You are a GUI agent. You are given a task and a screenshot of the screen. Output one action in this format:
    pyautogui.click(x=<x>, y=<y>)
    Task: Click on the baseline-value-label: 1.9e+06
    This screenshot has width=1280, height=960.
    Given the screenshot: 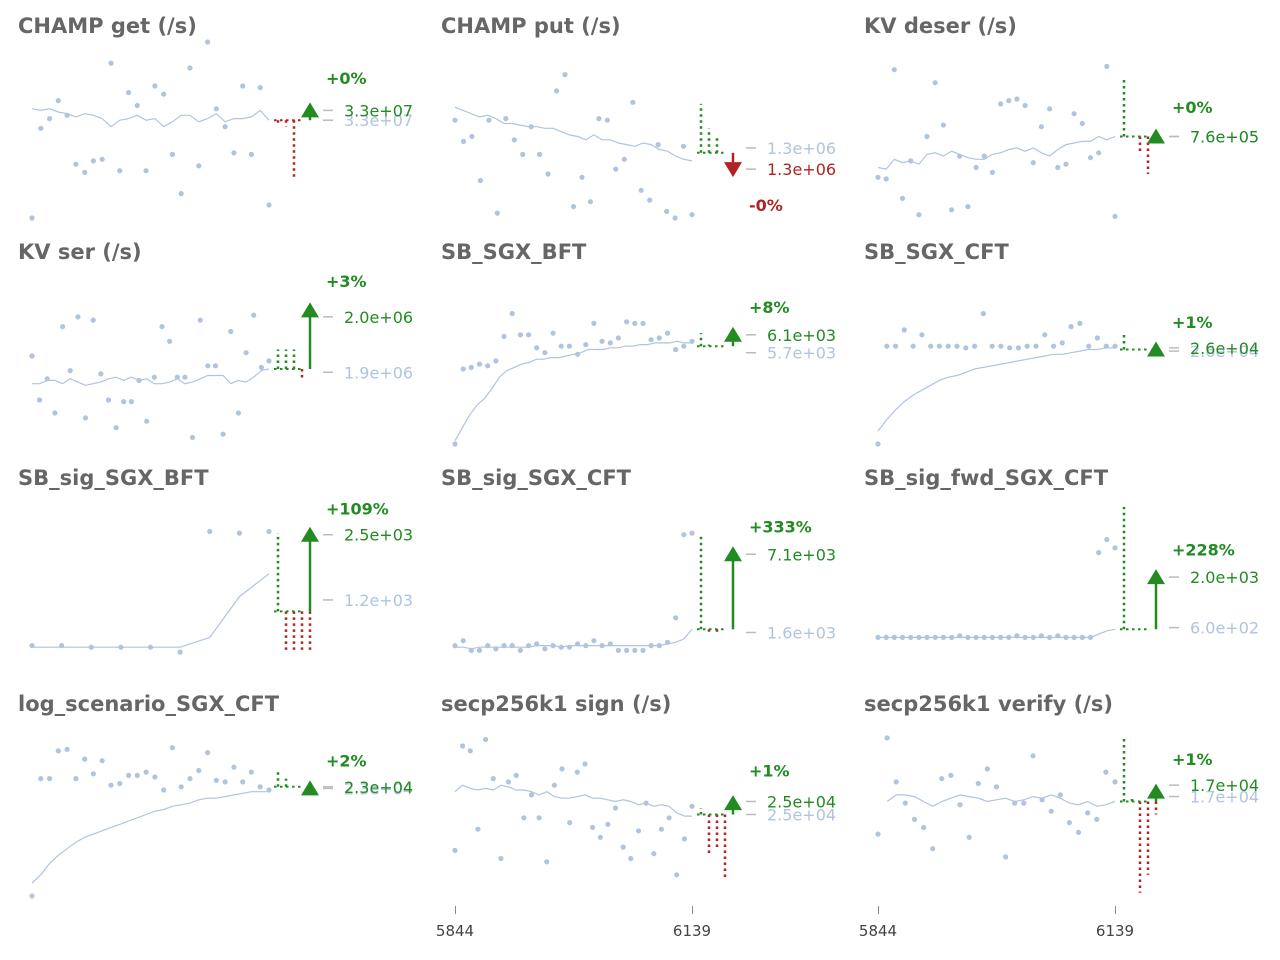 What is the action you would take?
    pyautogui.click(x=378, y=372)
    